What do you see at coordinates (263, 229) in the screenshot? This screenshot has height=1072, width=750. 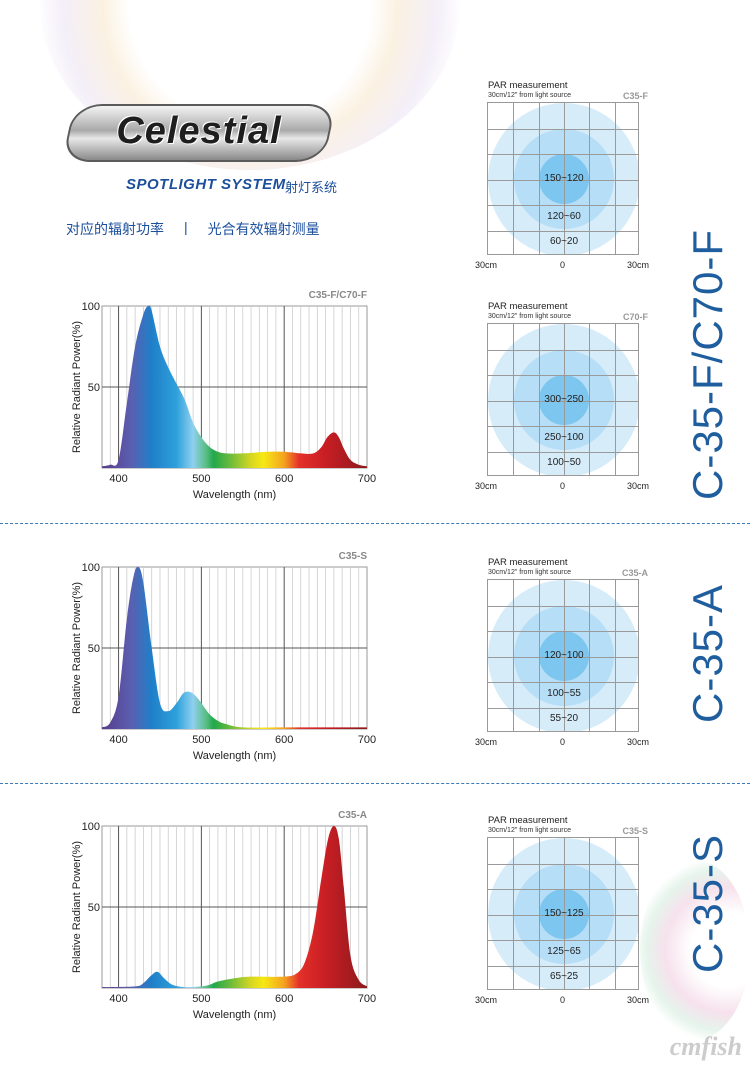 I see `heading-par: 光合有效辐射测量` at bounding box center [263, 229].